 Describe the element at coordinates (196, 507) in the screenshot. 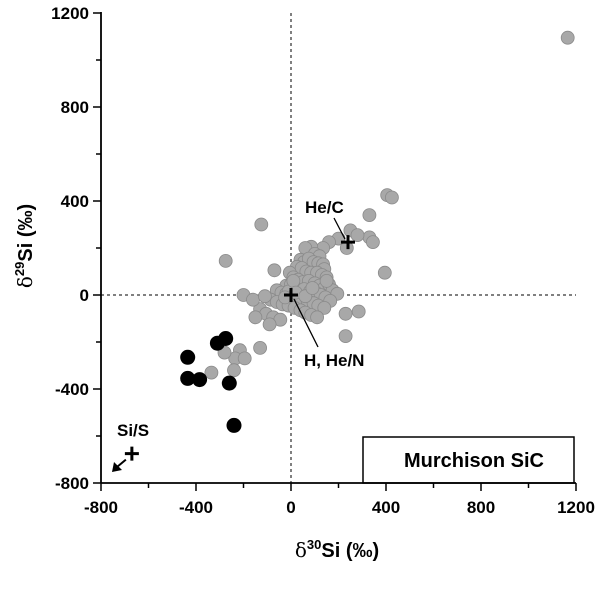

I see `x-tick-label: -400` at that location.